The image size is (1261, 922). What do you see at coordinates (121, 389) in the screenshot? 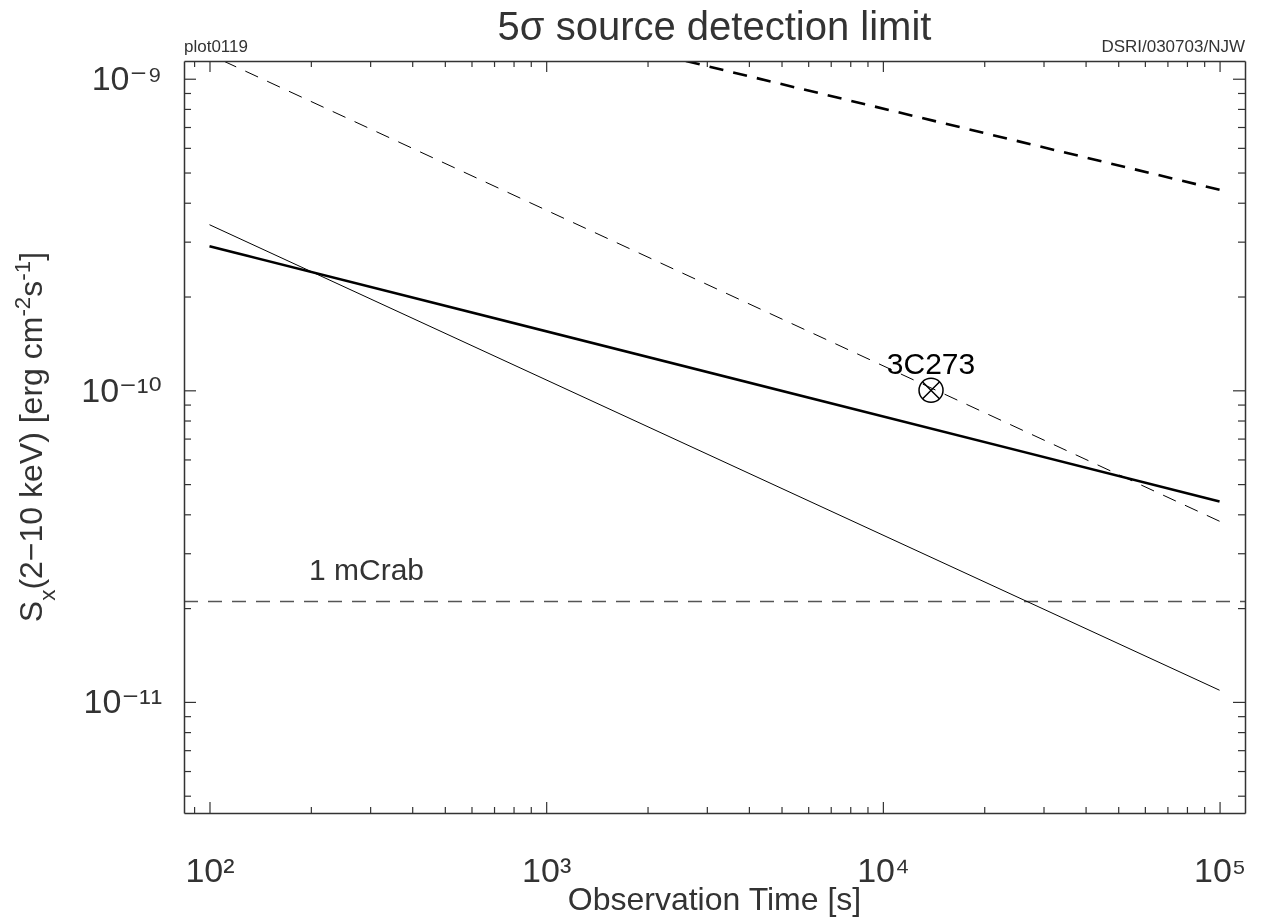
I see `y-tick-label: 10⁻¹⁰` at bounding box center [121, 389].